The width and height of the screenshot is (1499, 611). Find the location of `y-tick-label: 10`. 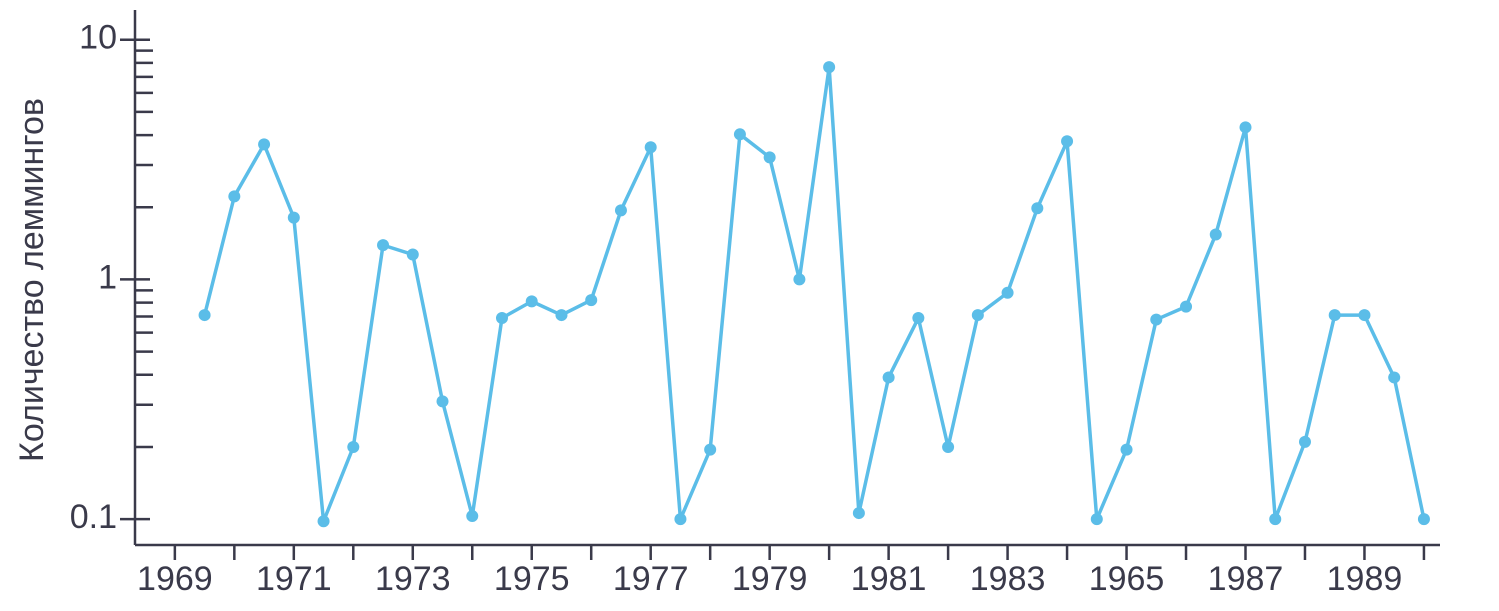

y-tick-label: 10 is located at coordinates (98, 38).